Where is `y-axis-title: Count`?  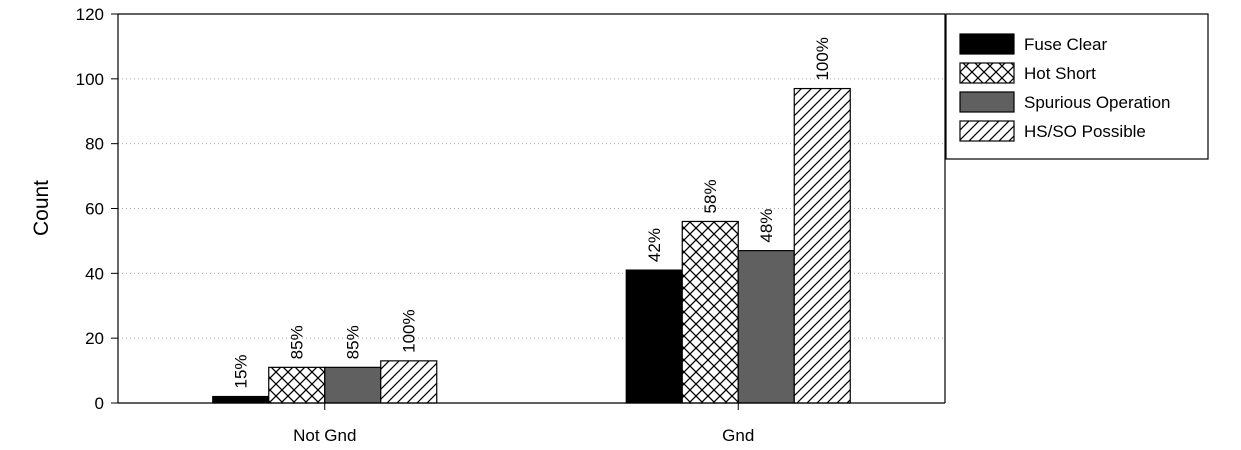
y-axis-title: Count is located at coordinates (41, 208).